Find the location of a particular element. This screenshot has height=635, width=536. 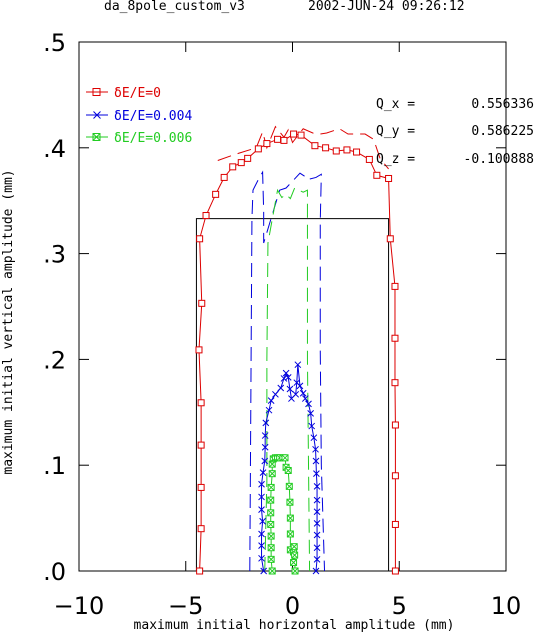

y-tick-label: .2 is located at coordinates (54, 360).